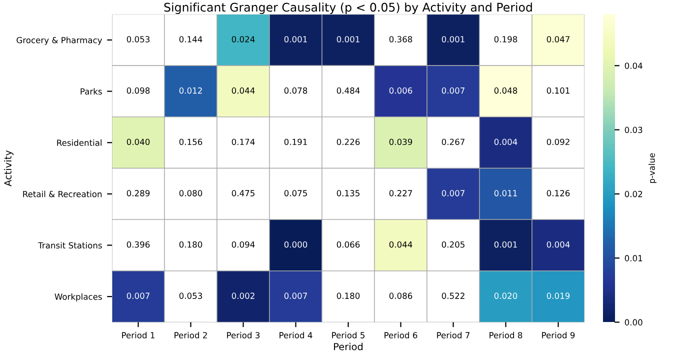 Image resolution: width=700 pixels, height=358 pixels. I want to click on x-tick-label: Period 4, so click(296, 335).